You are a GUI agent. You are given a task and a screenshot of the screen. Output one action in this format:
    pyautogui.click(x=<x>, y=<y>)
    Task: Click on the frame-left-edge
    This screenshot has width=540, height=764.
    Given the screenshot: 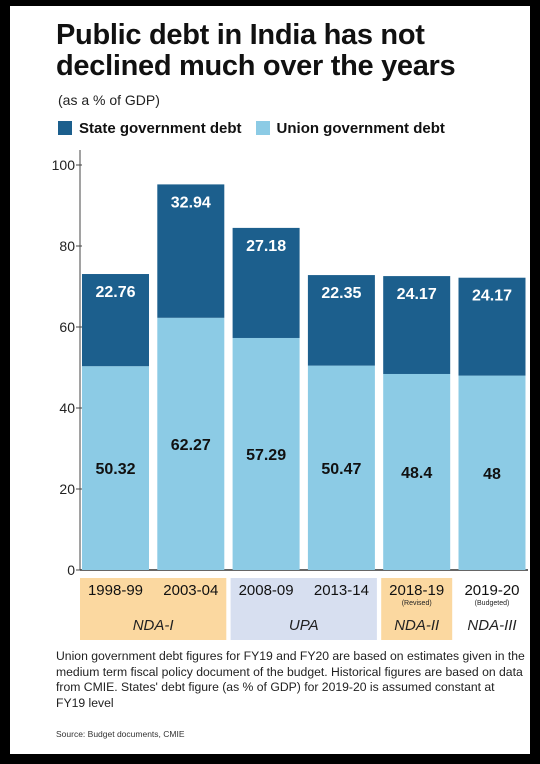 What is the action you would take?
    pyautogui.click(x=5, y=382)
    